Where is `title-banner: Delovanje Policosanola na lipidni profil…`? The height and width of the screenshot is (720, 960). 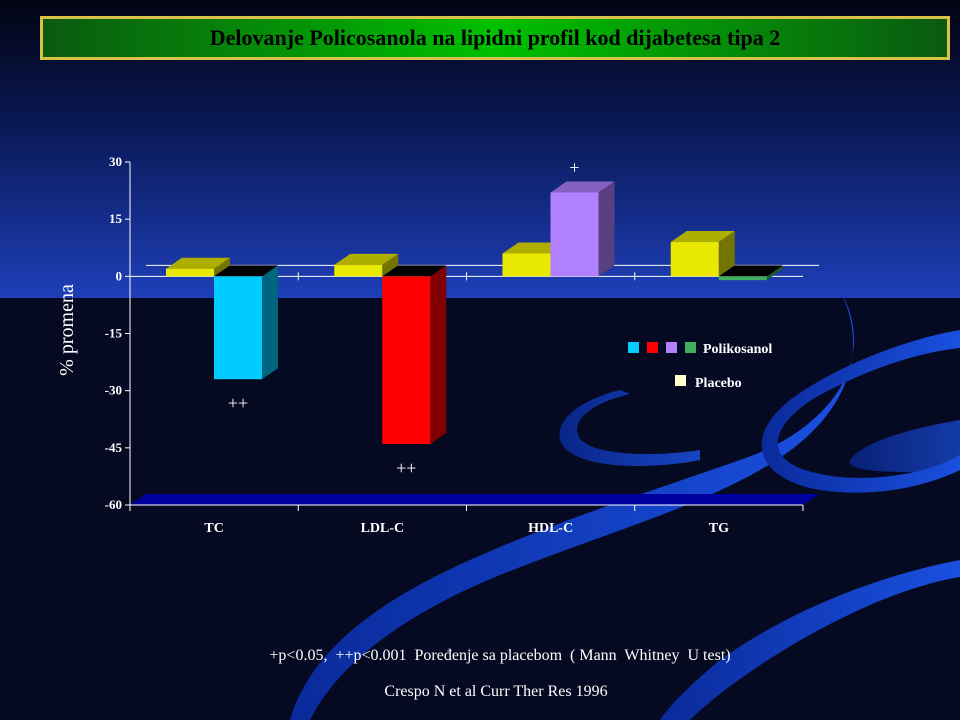 title-banner: Delovanje Policosanola na lipidni profil… is located at coordinates (495, 38).